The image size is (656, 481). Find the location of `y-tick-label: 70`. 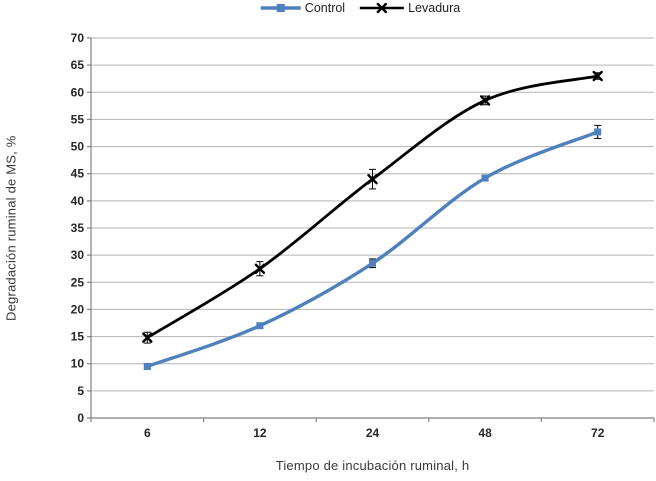

y-tick-label: 70 is located at coordinates (78, 38).